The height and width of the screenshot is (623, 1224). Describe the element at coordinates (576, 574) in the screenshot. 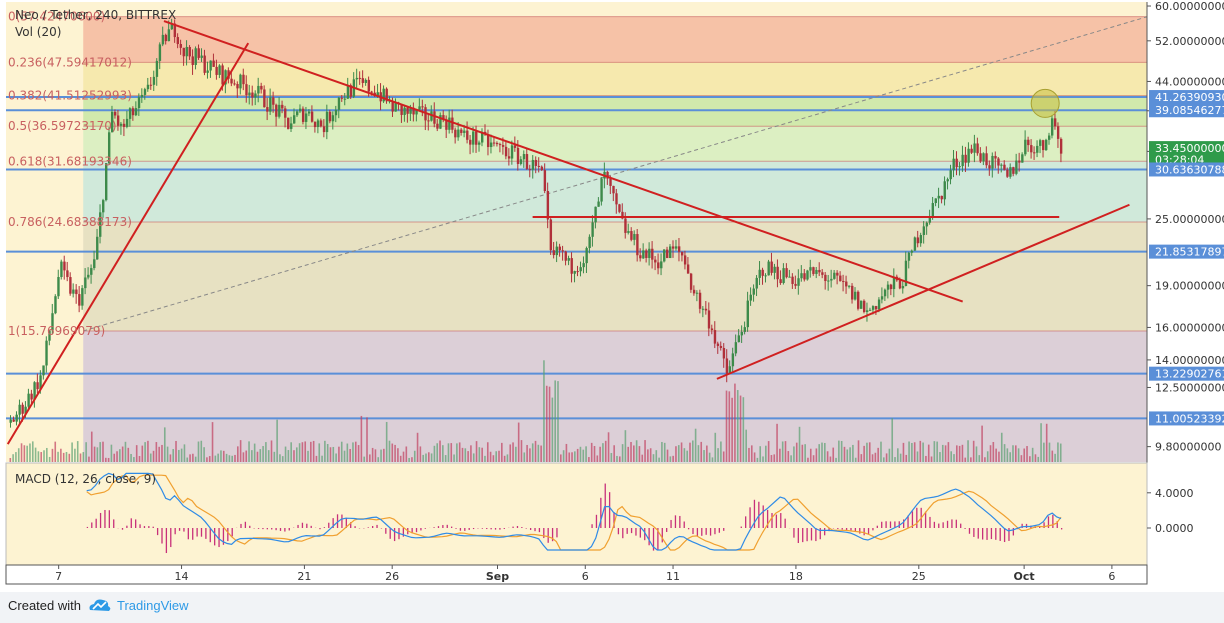

I see `time-axis: 7 14 21 26 Sep 6 11 18 25 Oct 6` at that location.